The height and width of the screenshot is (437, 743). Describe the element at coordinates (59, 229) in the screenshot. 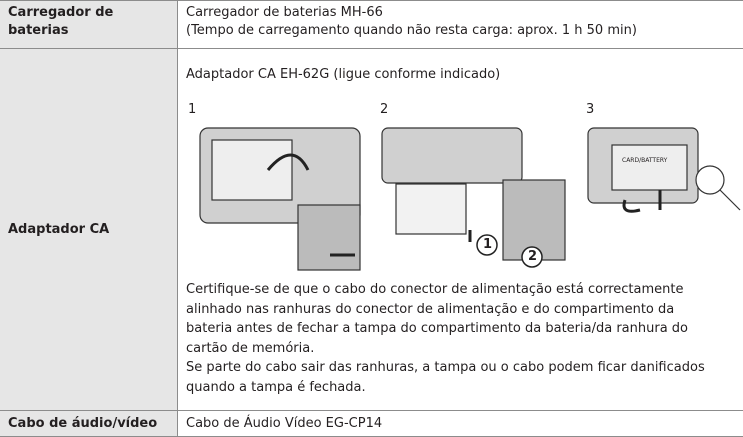

I see `row-label: Adaptador CA` at that location.